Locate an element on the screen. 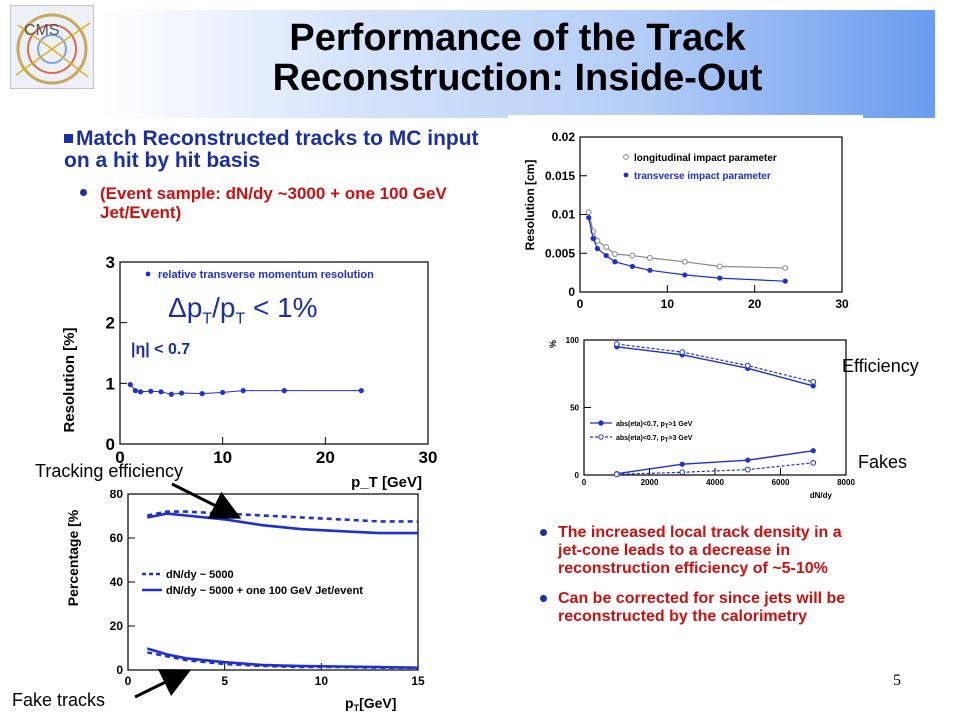  x-tick-label: 30 is located at coordinates (428, 457).